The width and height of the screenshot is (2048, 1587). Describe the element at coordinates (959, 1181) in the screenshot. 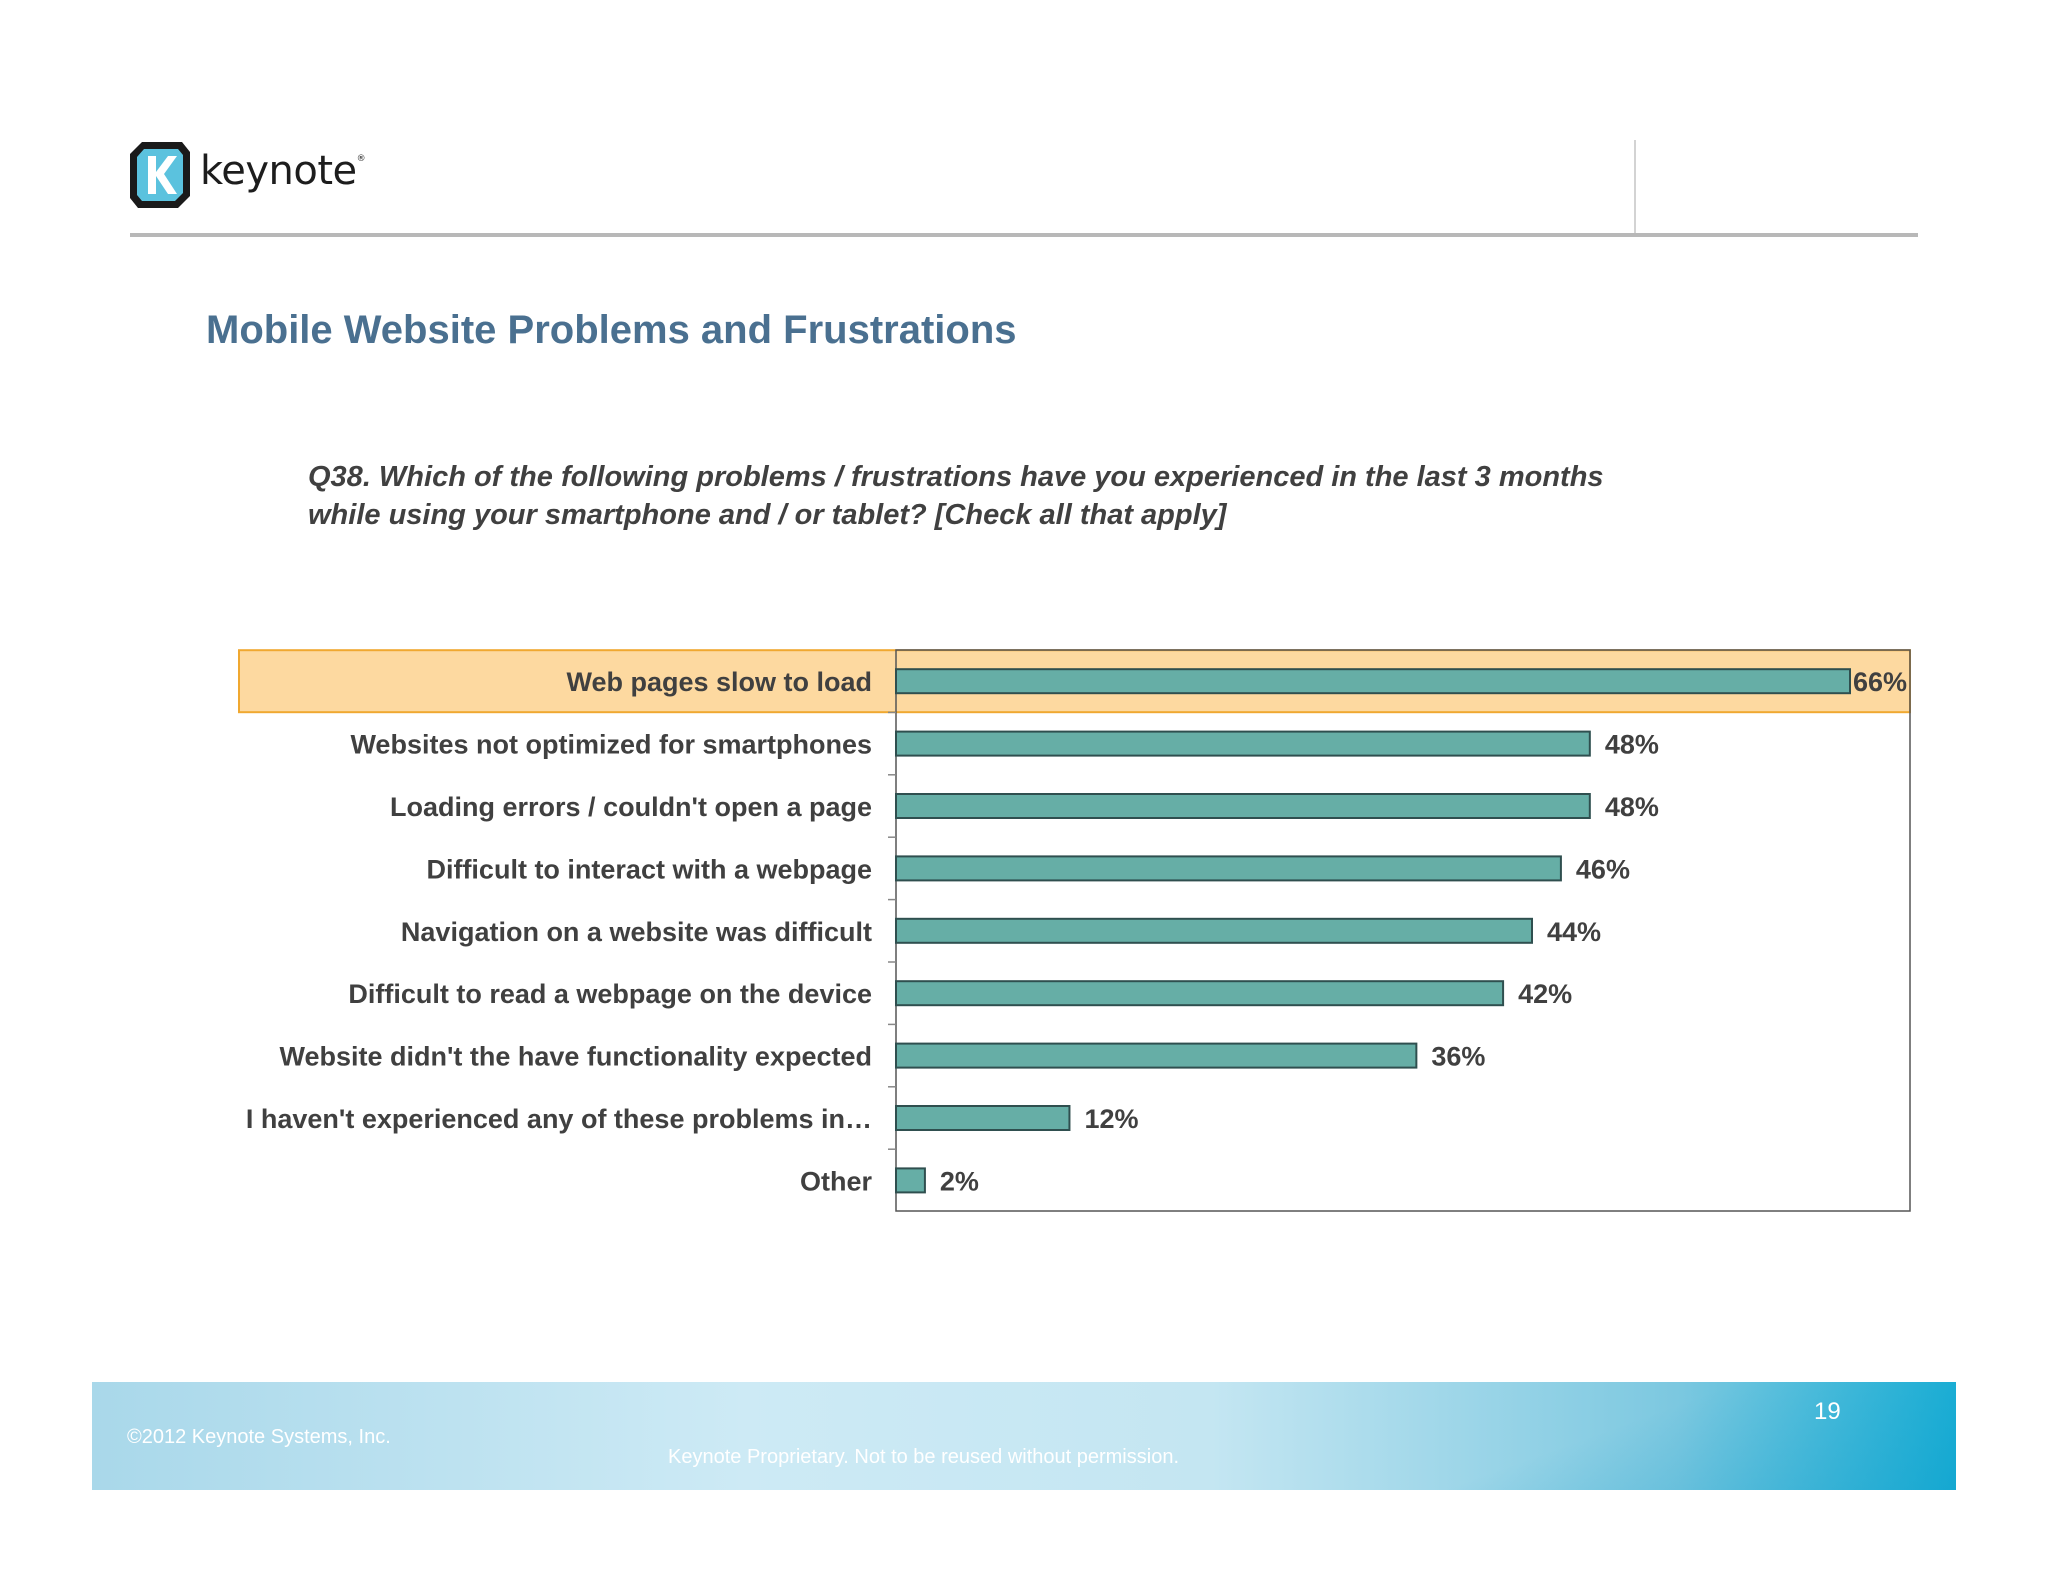

I see `value-label: 2%` at that location.